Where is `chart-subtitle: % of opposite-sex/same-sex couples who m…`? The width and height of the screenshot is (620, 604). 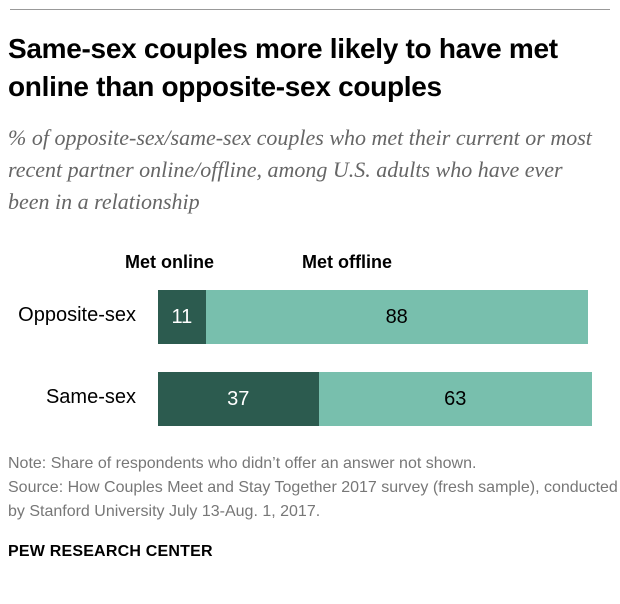 chart-subtitle: % of opposite-sex/same-sex couples who m… is located at coordinates (300, 169).